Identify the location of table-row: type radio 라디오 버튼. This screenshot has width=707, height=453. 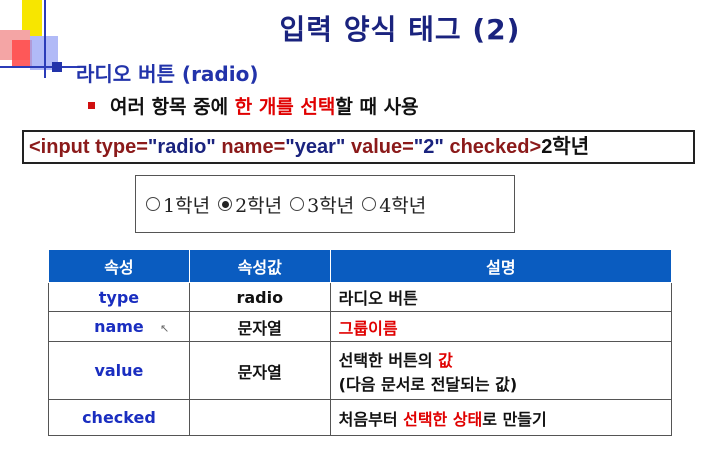
(360, 297).